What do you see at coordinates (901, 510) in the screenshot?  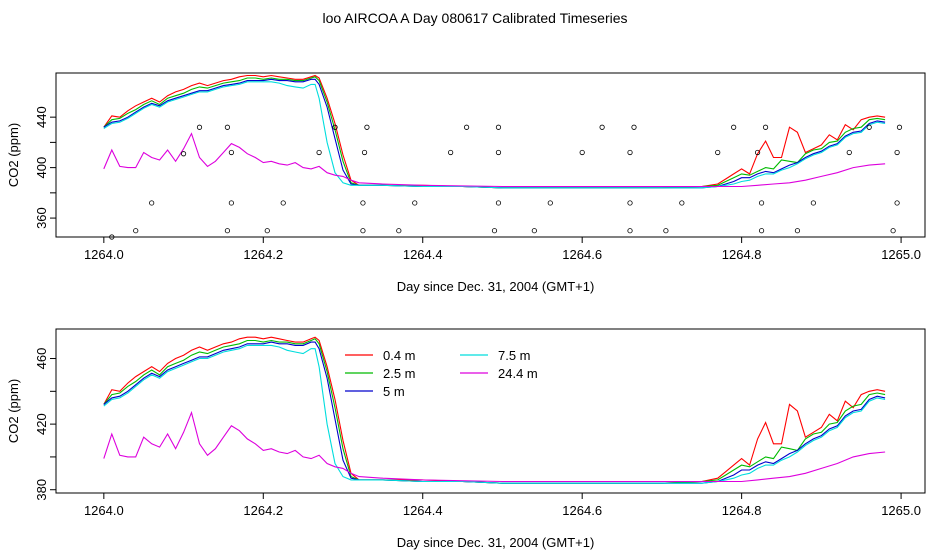 I see `bottom-x-tick-label: 1265.0` at bounding box center [901, 510].